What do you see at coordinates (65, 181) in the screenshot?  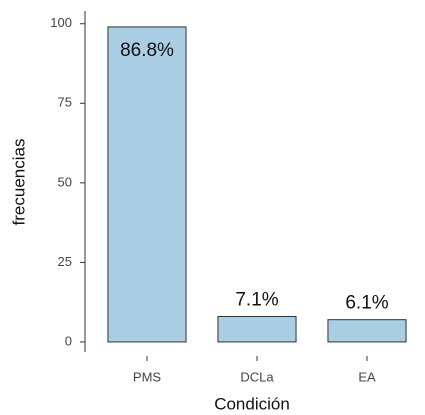 I see `y-tick-label: 50` at bounding box center [65, 181].